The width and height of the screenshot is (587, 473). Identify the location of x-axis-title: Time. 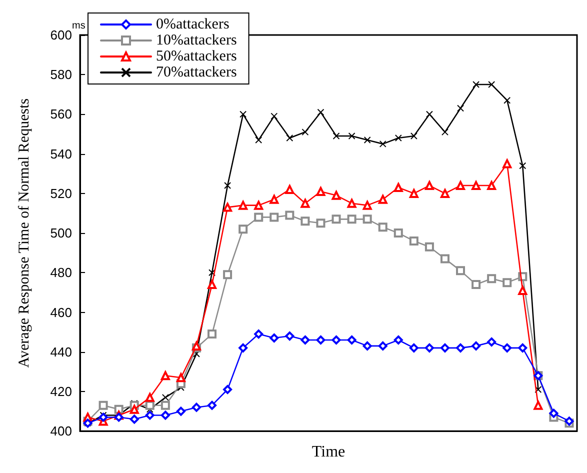
(329, 452).